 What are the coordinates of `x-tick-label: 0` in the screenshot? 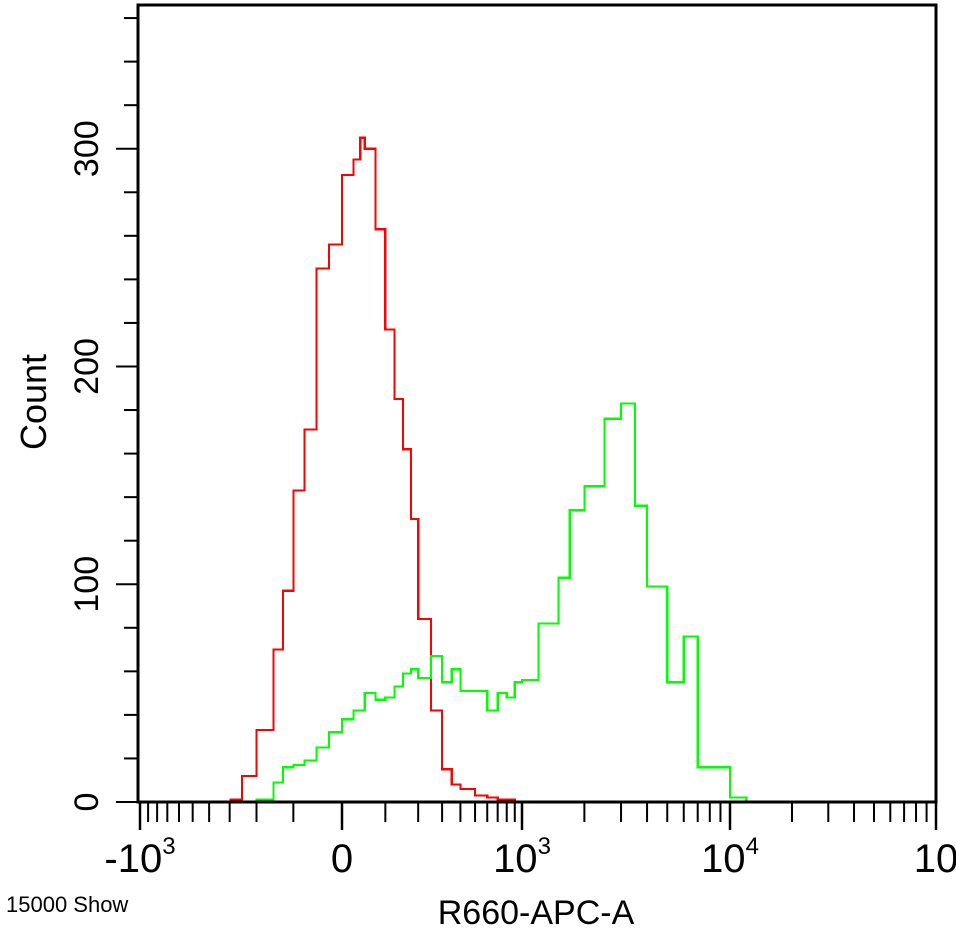 It's located at (342, 859).